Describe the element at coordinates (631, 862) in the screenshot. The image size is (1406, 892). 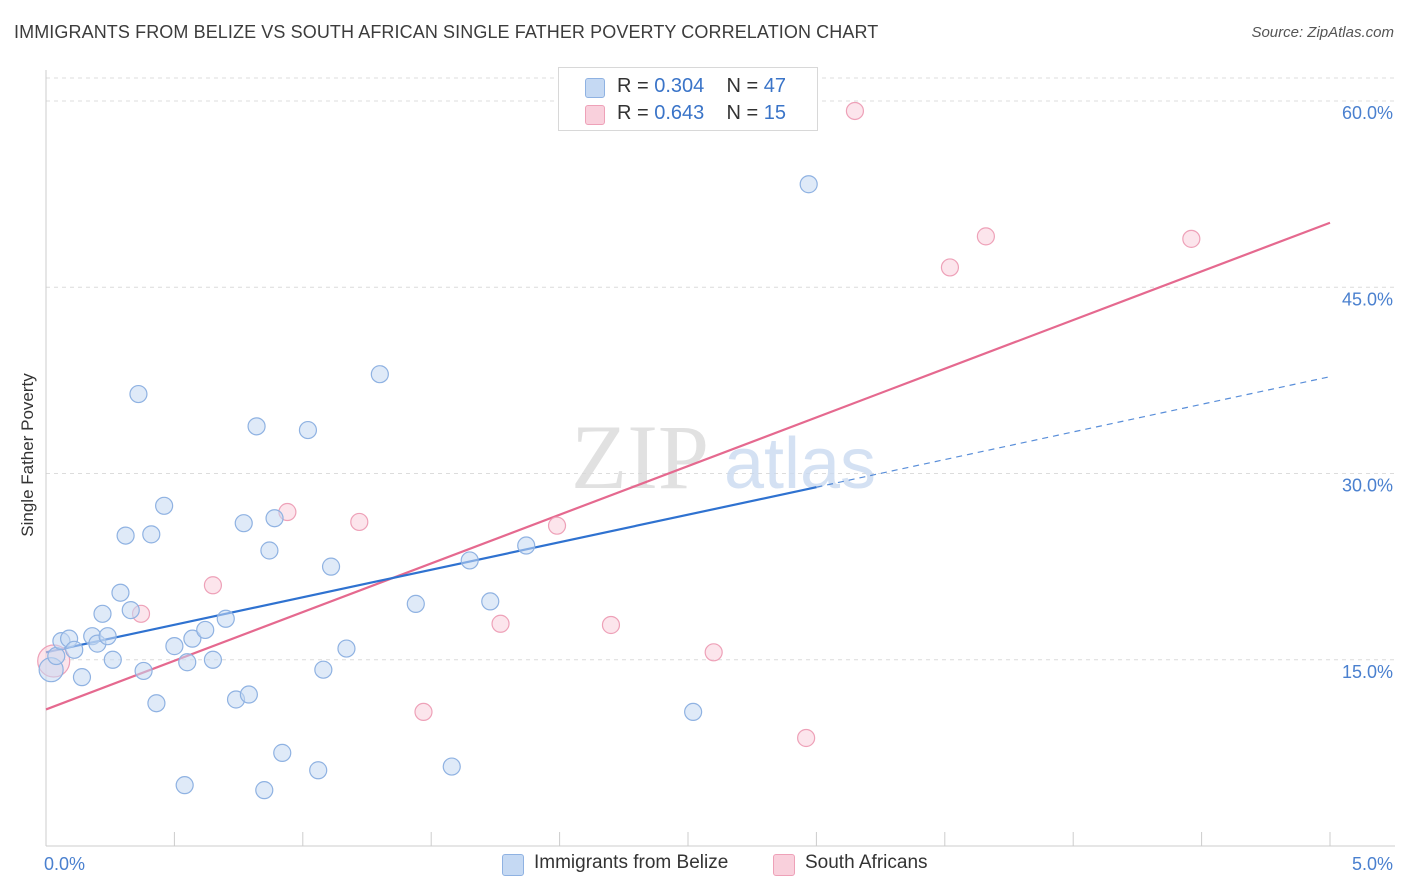
I see `bottom-legend-label-belize: Immigrants from Belize` at that location.